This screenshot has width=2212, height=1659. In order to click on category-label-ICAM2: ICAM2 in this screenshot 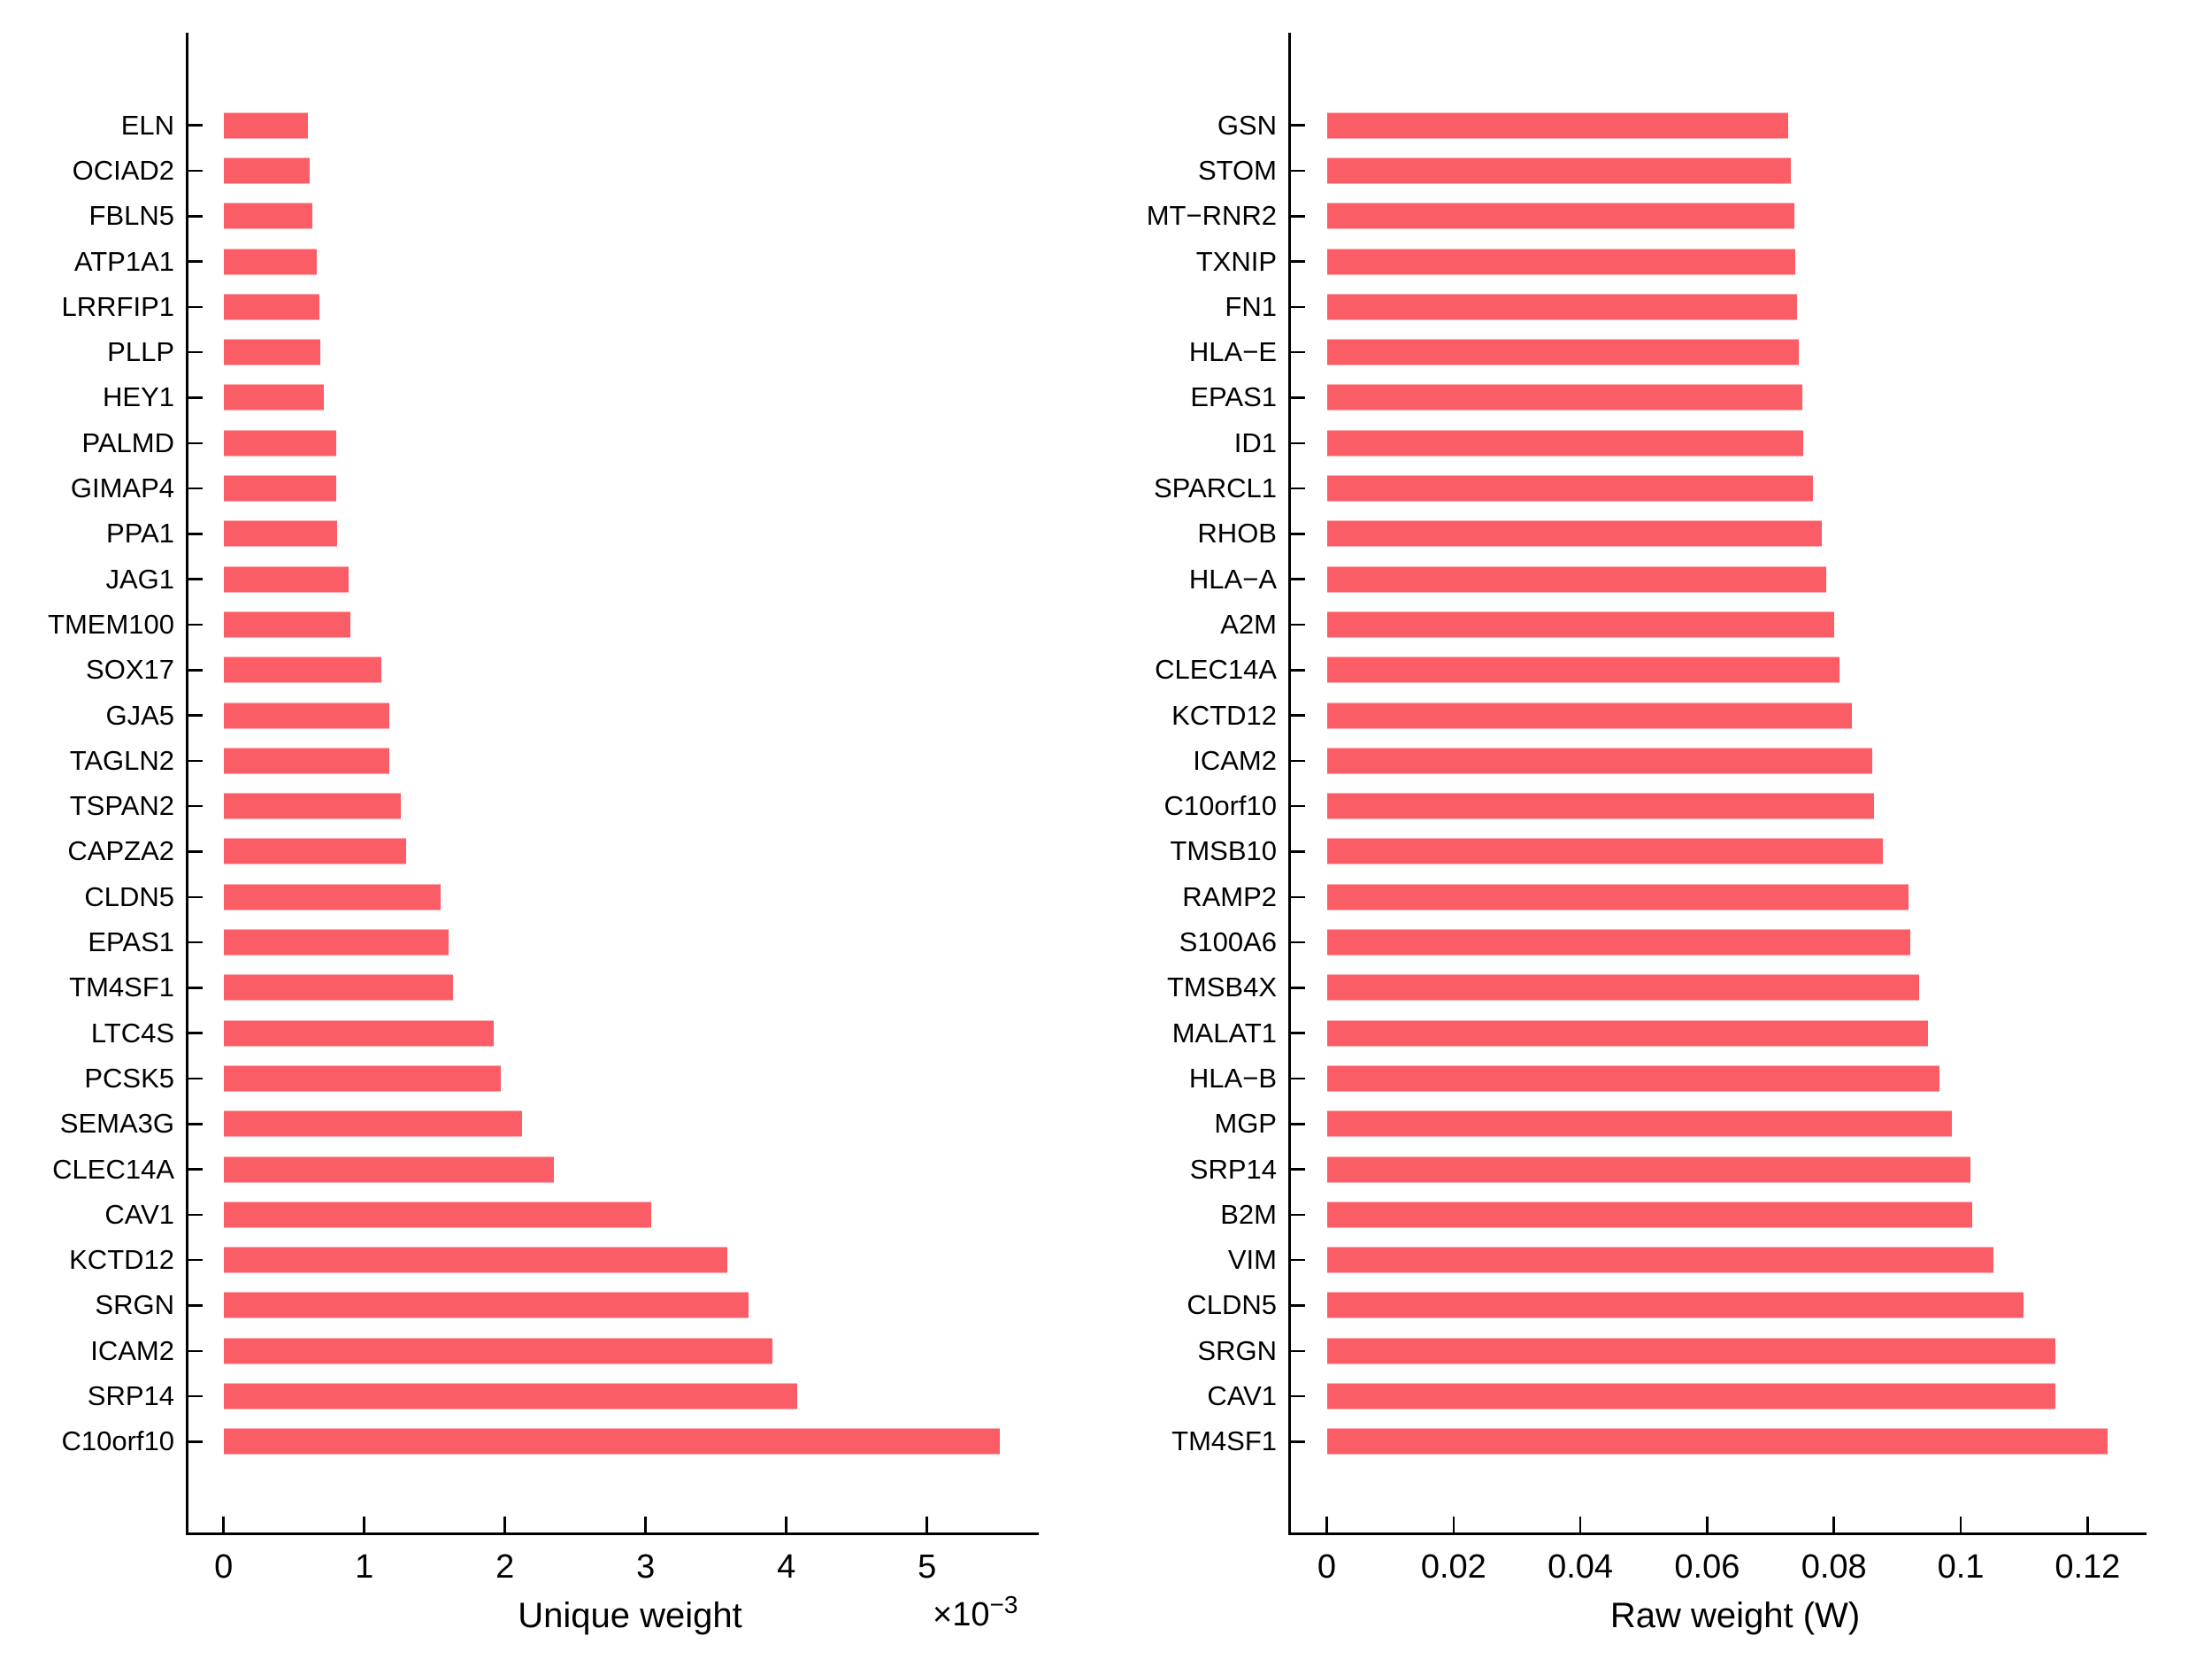, I will do `click(1235, 760)`.